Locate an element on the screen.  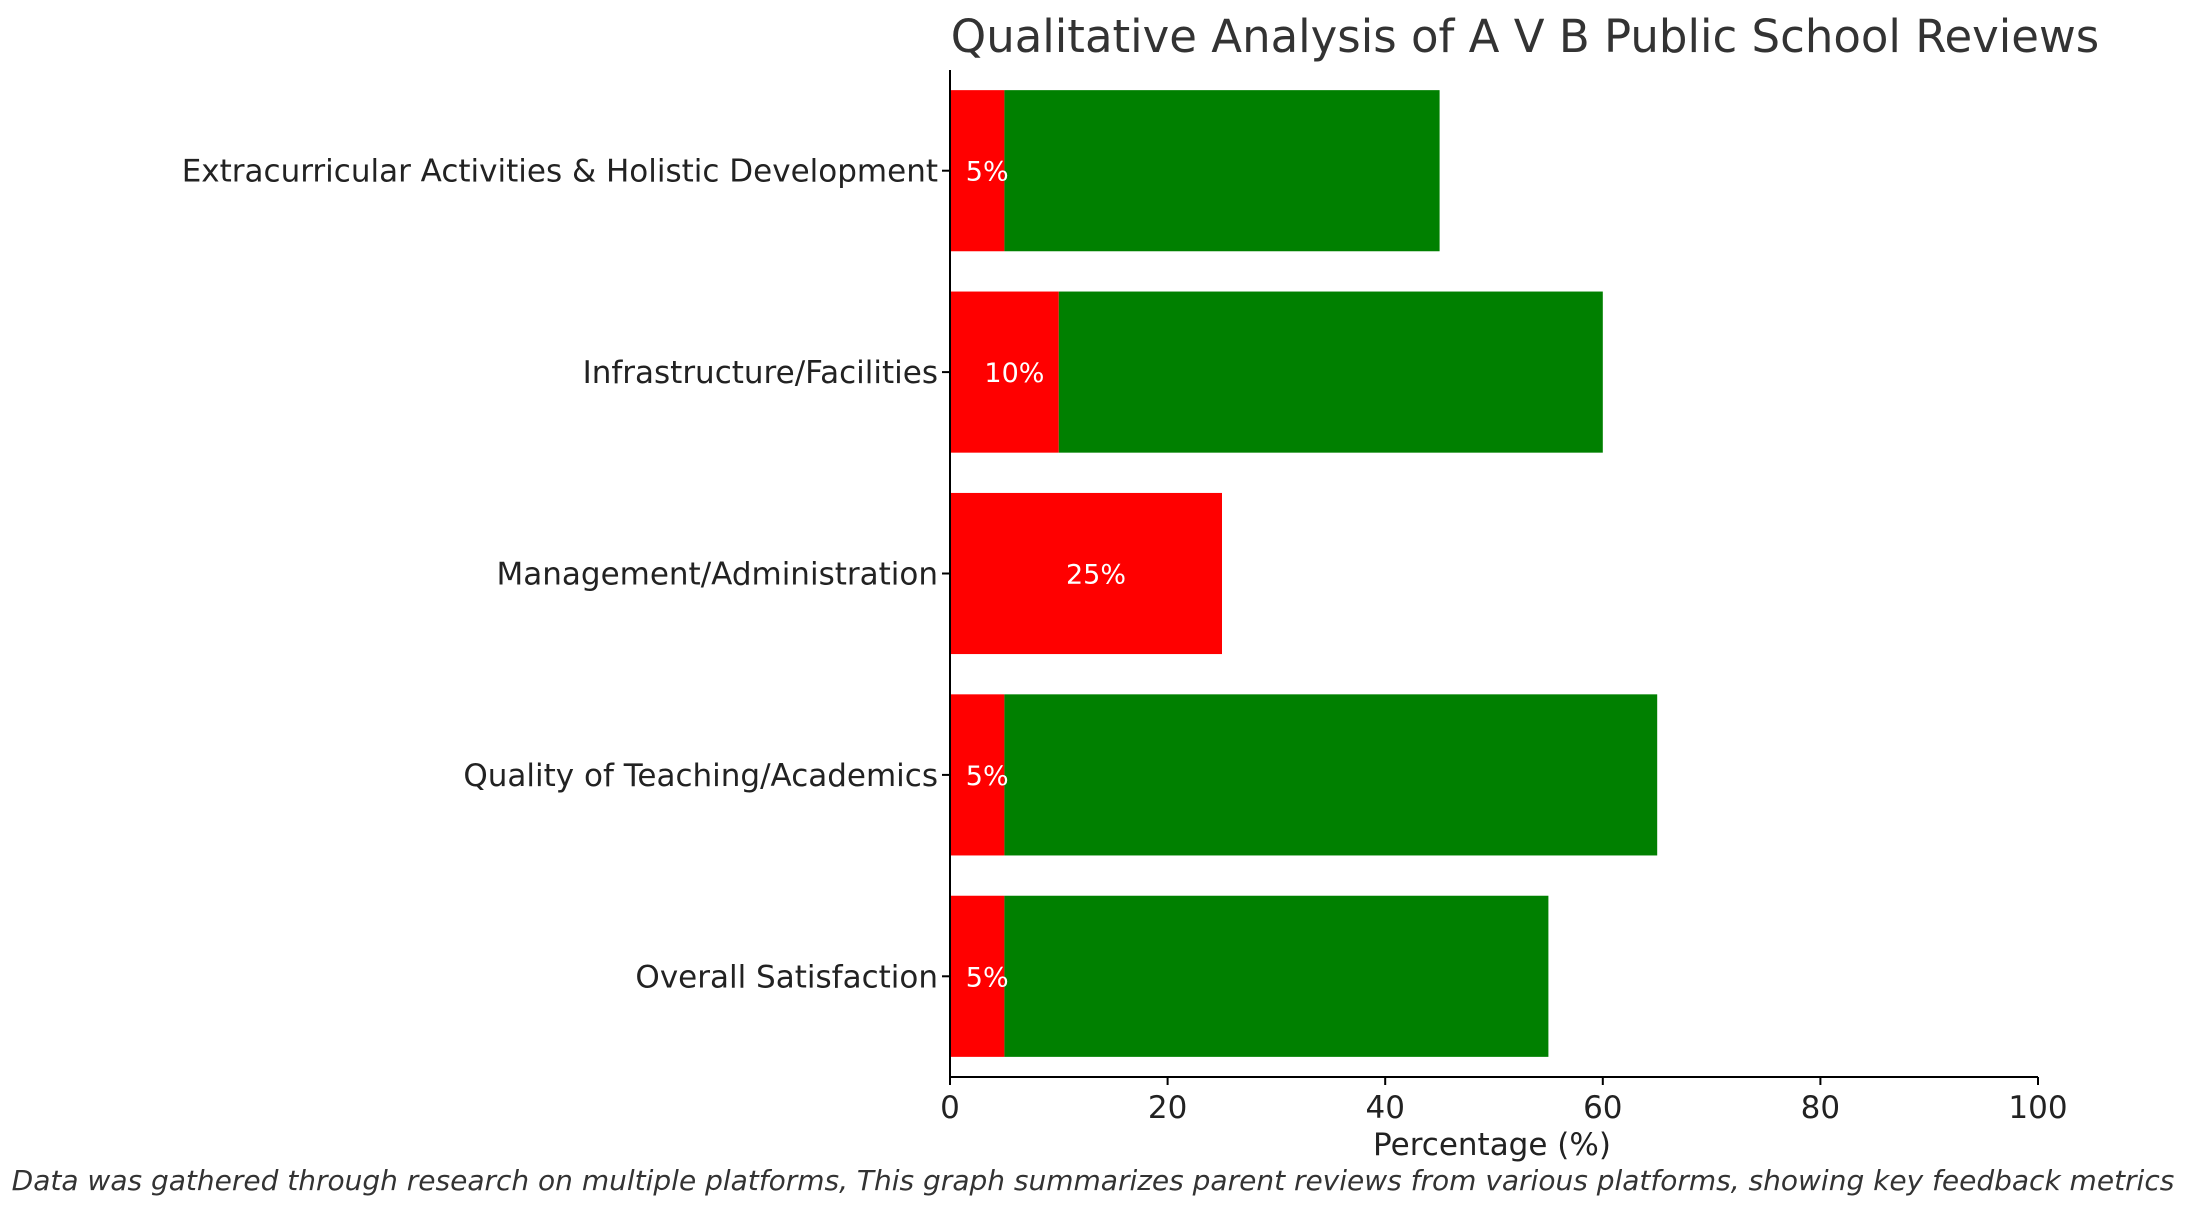
x-tick-label-1: 20 is located at coordinates (1167, 1108).